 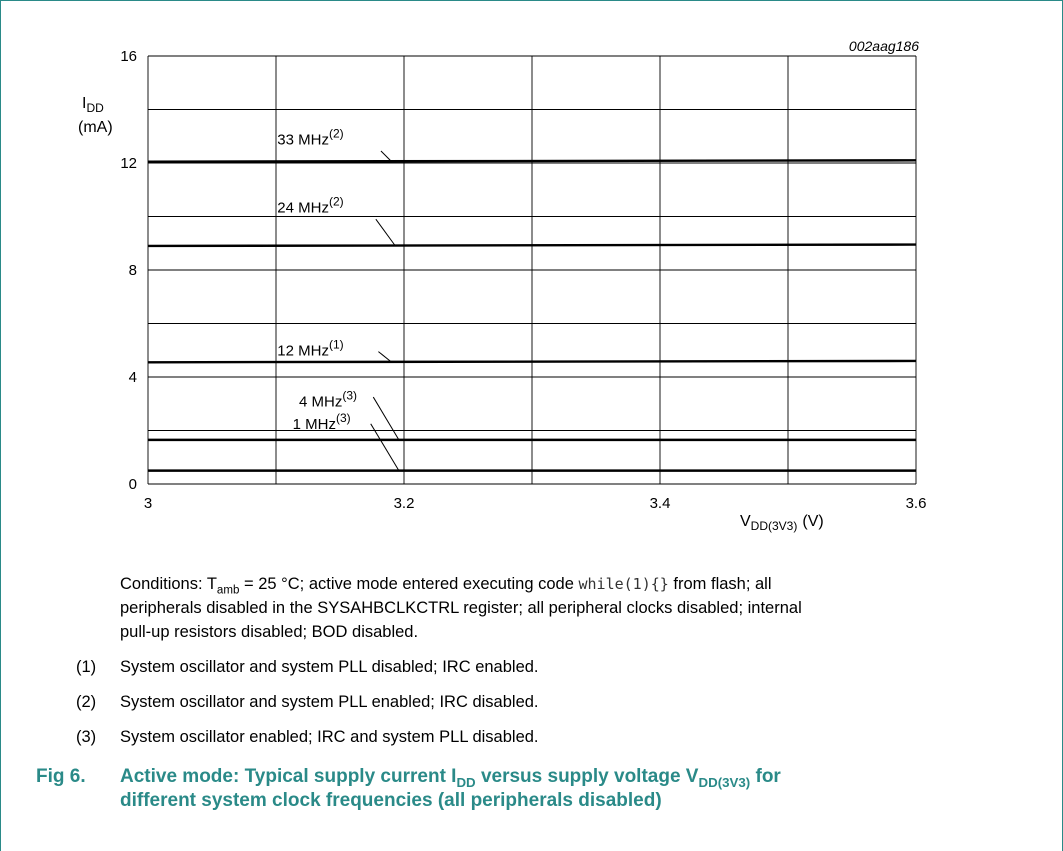 What do you see at coordinates (133, 377) in the screenshot?
I see `y-tick-label: 4` at bounding box center [133, 377].